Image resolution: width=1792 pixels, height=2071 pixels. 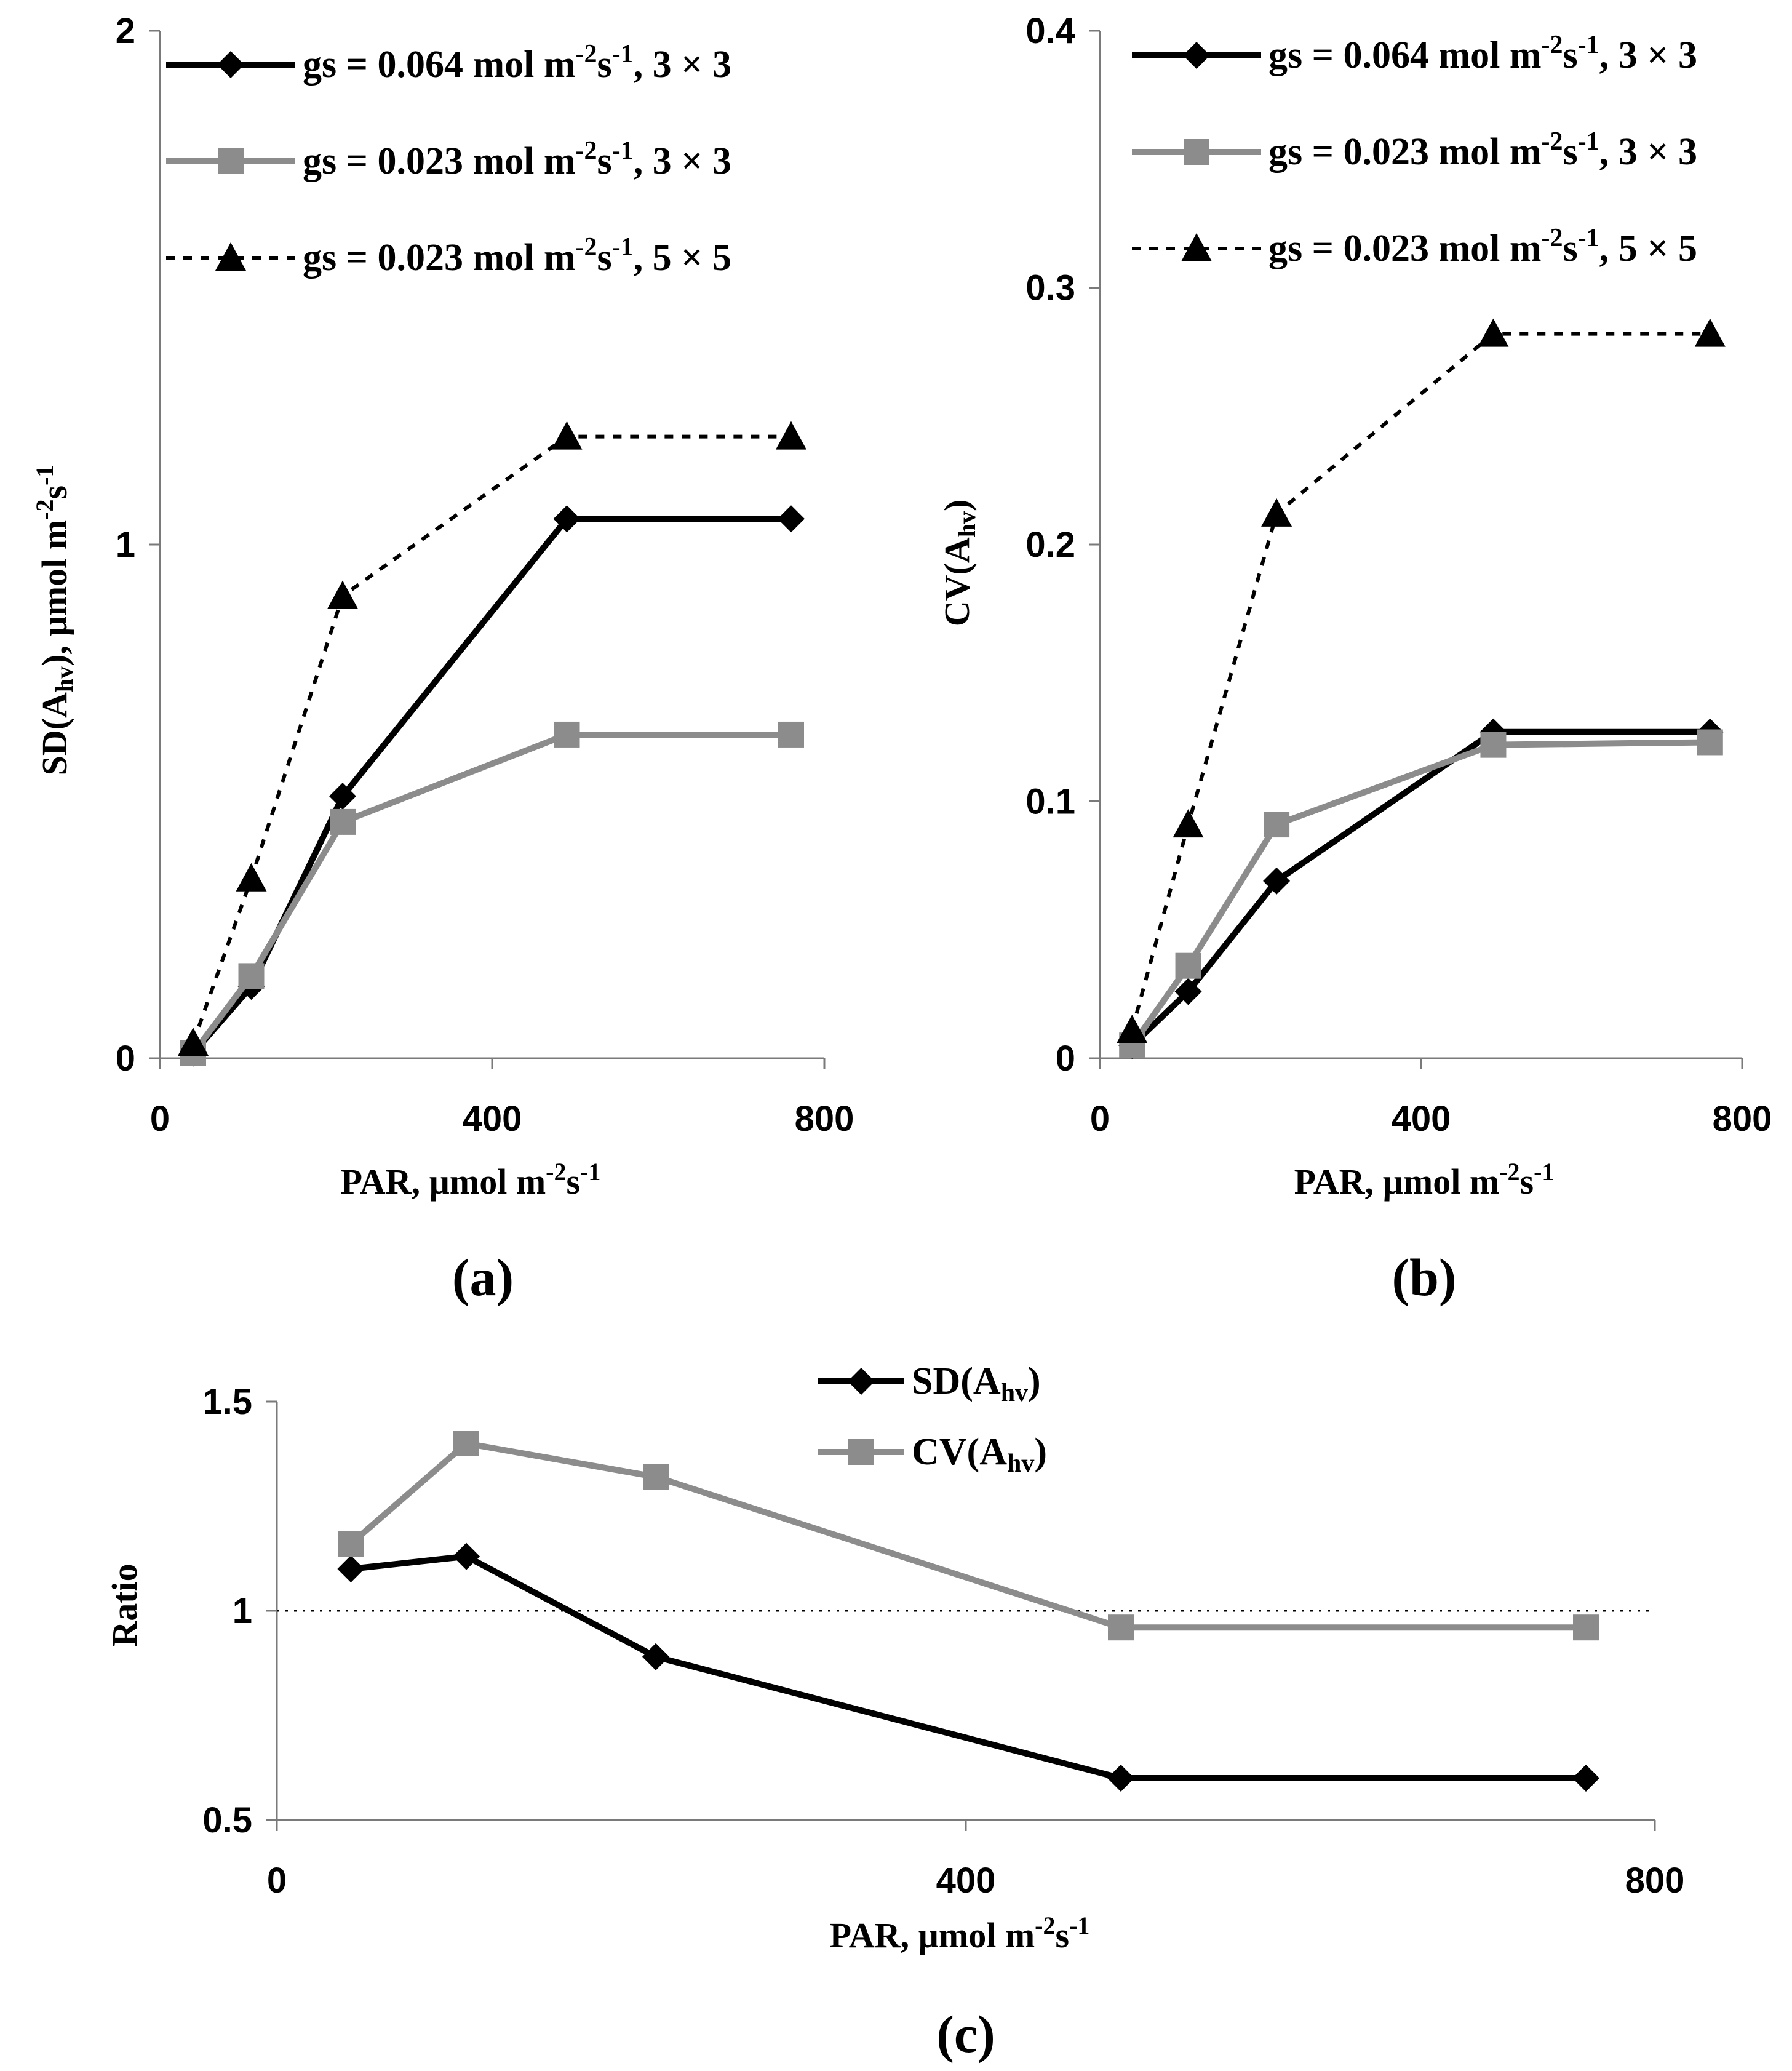 What do you see at coordinates (1050, 288) in the screenshot?
I see `y-tick-label: 0.3` at bounding box center [1050, 288].